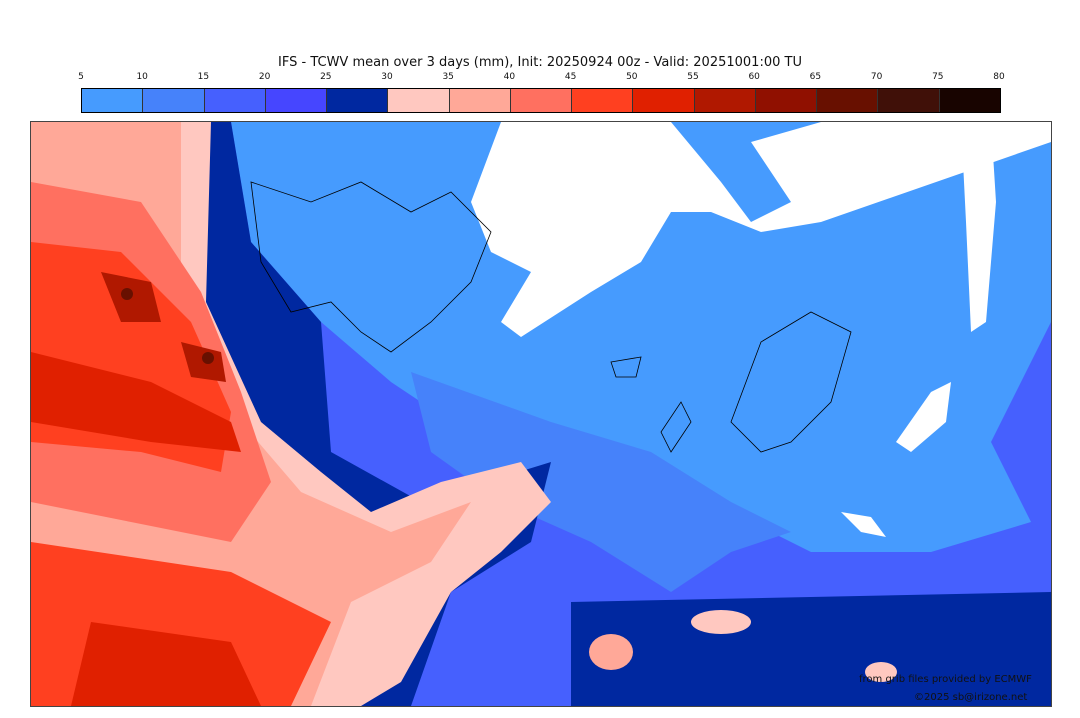 The width and height of the screenshot is (1080, 718). Describe the element at coordinates (632, 77) in the screenshot. I see `colorbar-tick-label: 50` at that location.